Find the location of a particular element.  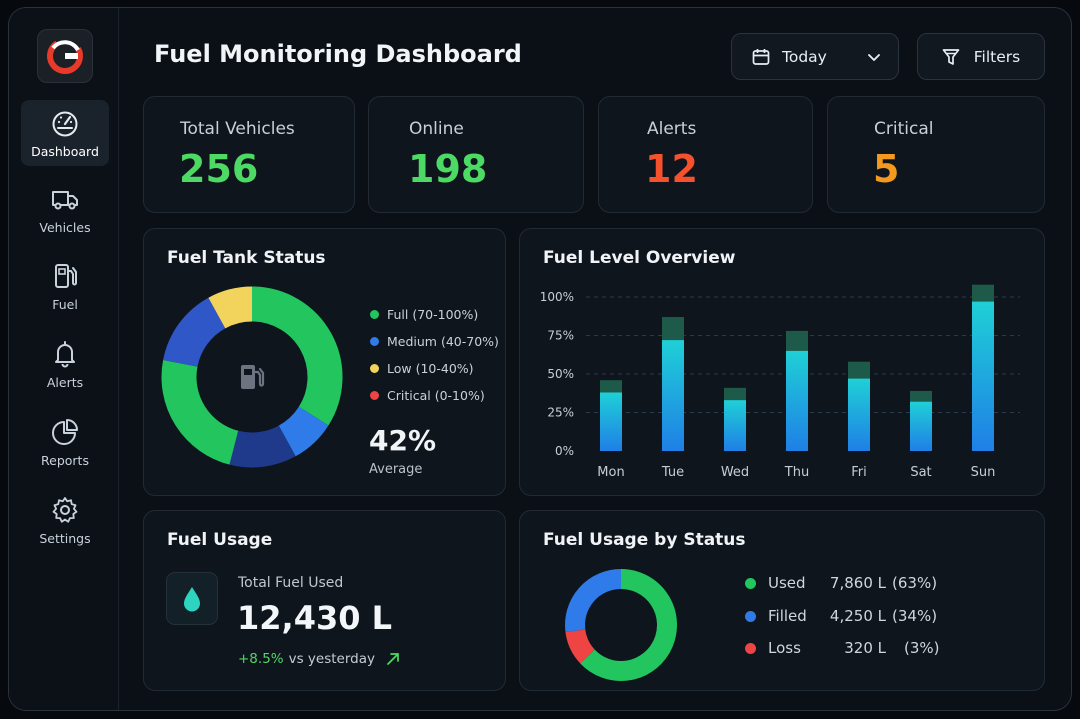

bar-fri is located at coordinates (859, 414).